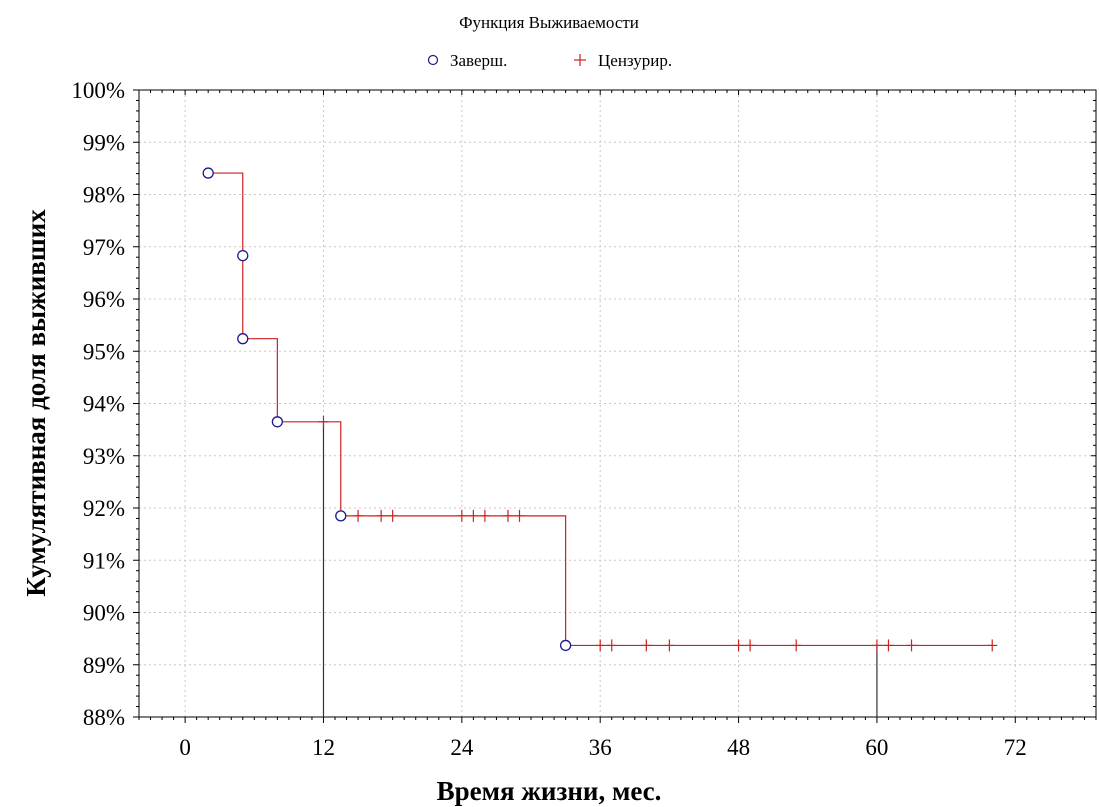 The image size is (1099, 807). What do you see at coordinates (104, 560) in the screenshot?
I see `y-tick-label: 91%` at bounding box center [104, 560].